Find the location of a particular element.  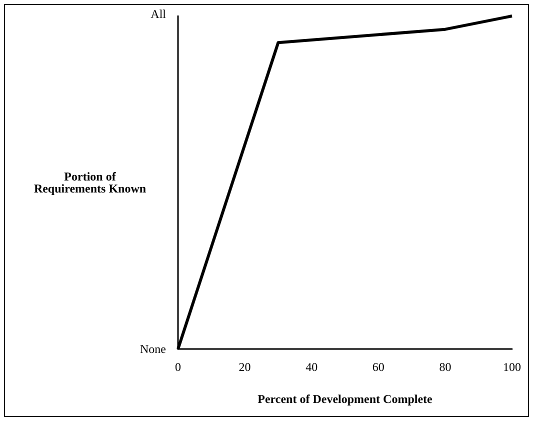

x-axis-title: Percent of Development Complete is located at coordinates (346, 399).